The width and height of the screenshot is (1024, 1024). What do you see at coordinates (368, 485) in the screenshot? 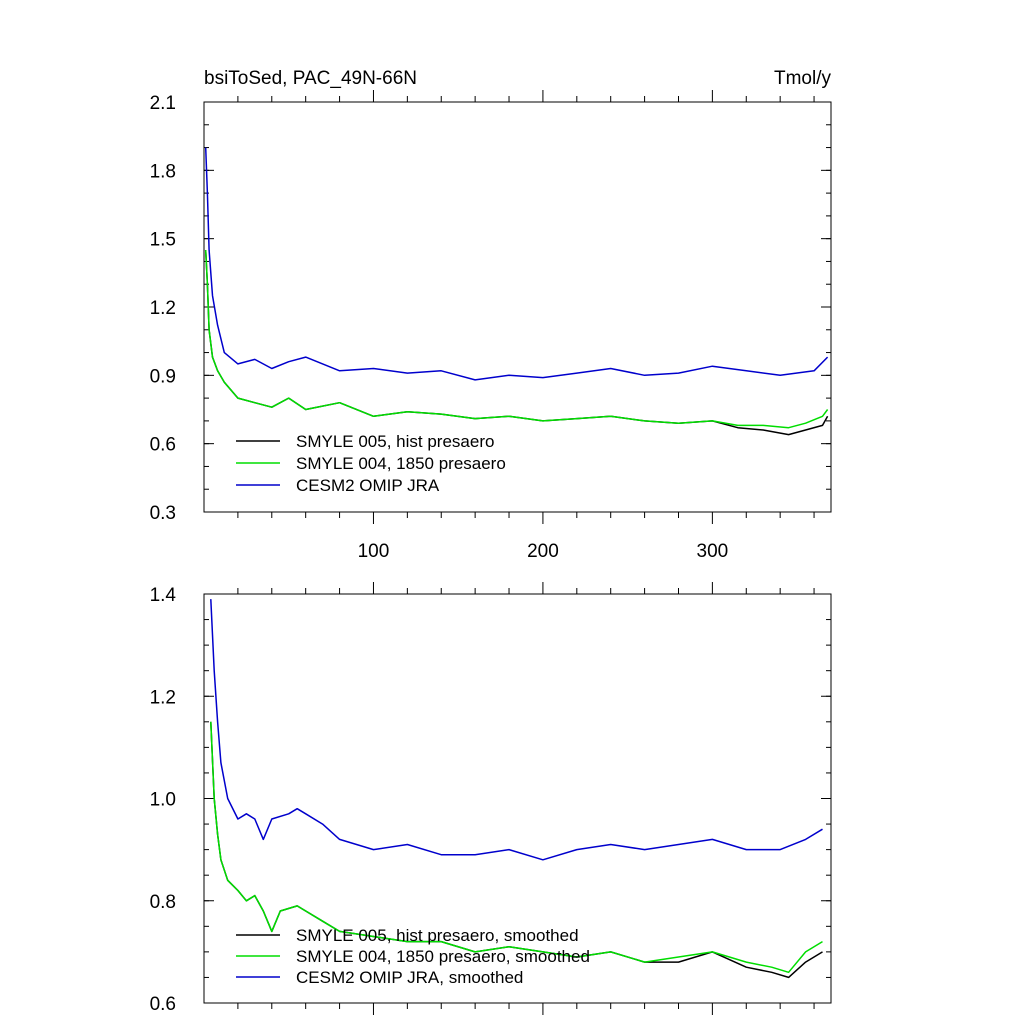
I see `legend-label: CESM2 OMIP JRA` at bounding box center [368, 485].